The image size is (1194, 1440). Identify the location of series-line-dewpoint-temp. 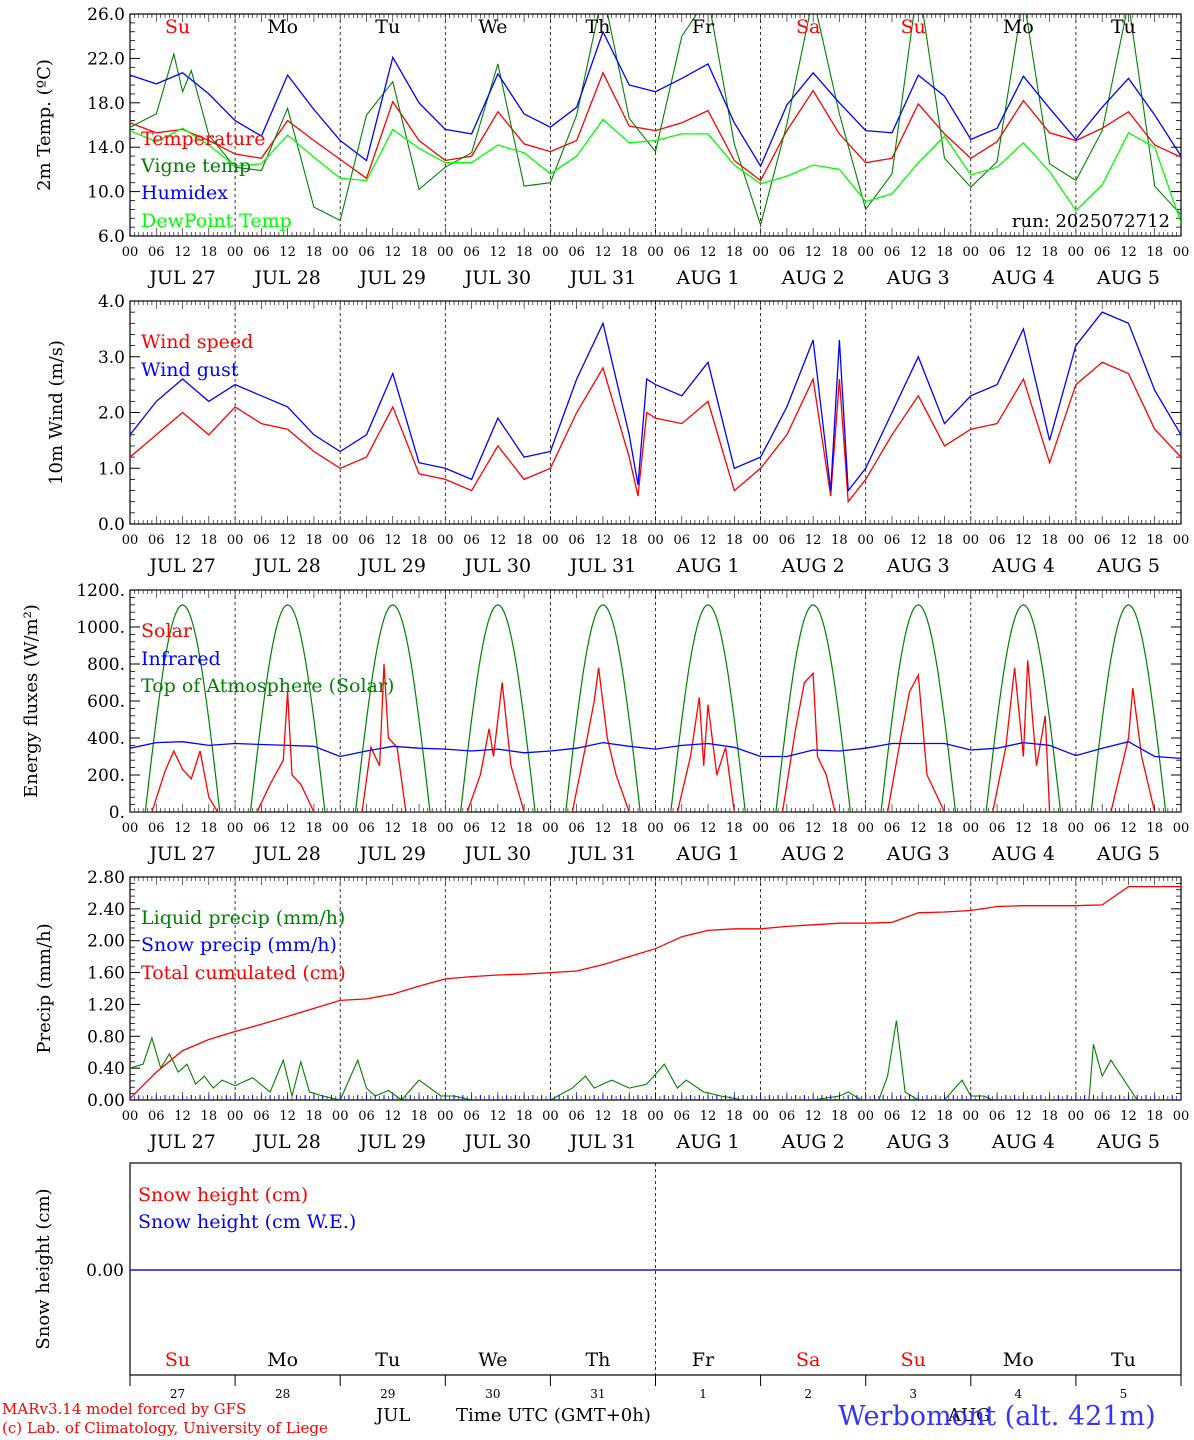
(655, 170).